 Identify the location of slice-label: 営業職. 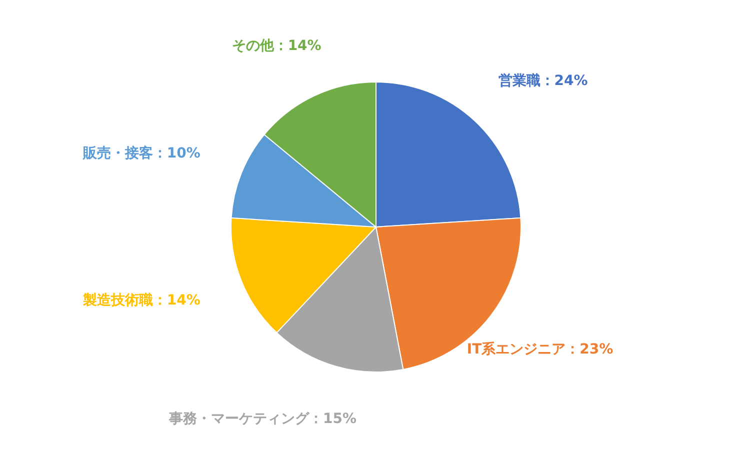
(519, 81).